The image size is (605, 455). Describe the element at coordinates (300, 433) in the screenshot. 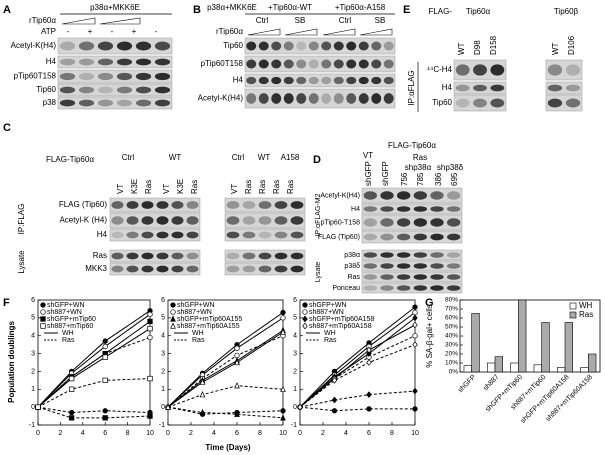

I see `x-tick-label: 0` at that location.